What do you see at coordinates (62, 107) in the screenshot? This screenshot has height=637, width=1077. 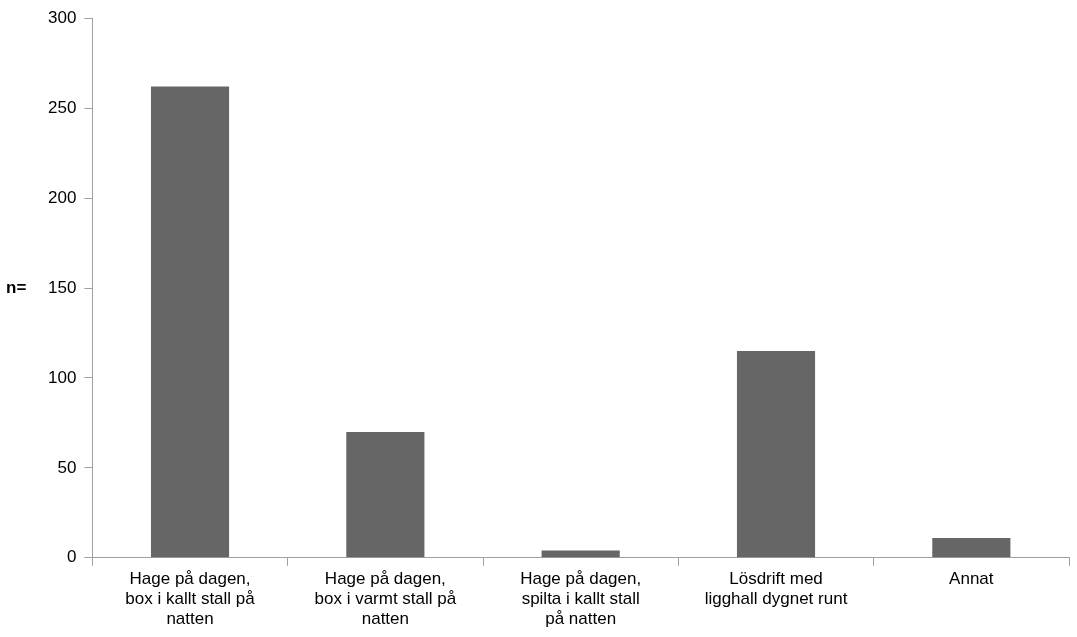 I see `y-tick-label: 250` at bounding box center [62, 107].